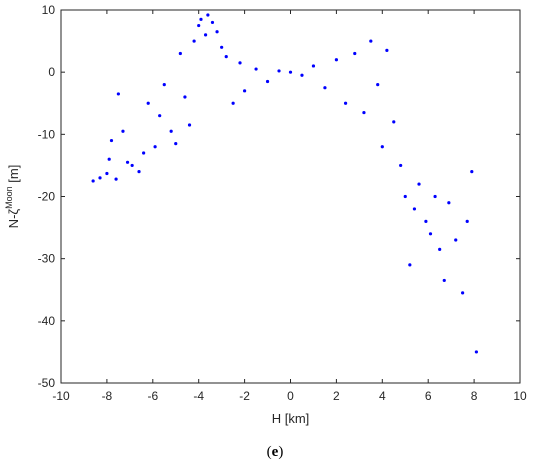  What do you see at coordinates (520, 396) in the screenshot?
I see `x-tick-label: 10` at bounding box center [520, 396].